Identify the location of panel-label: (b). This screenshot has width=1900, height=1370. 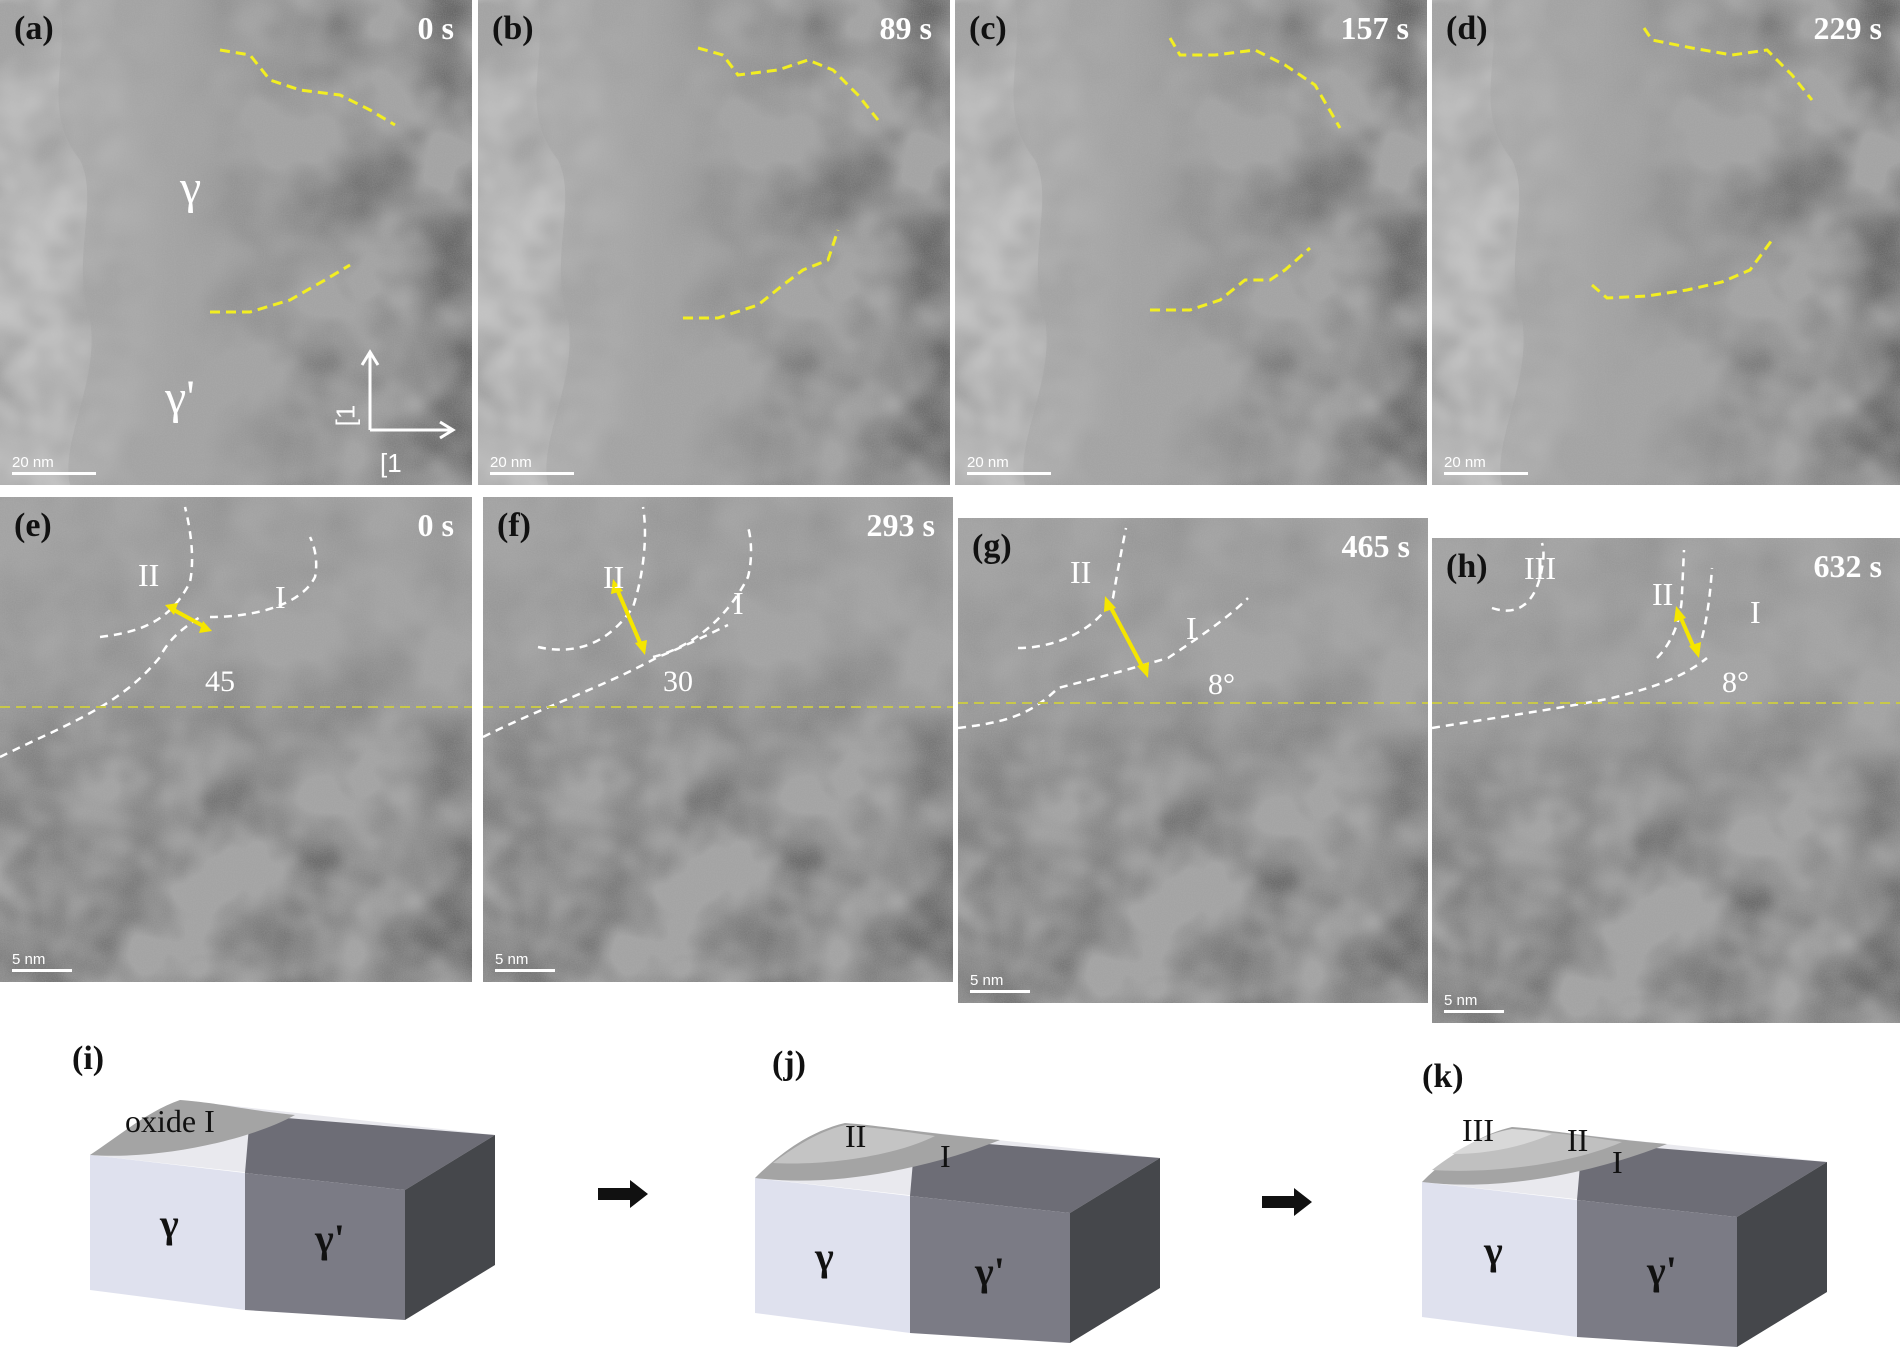
(513, 28).